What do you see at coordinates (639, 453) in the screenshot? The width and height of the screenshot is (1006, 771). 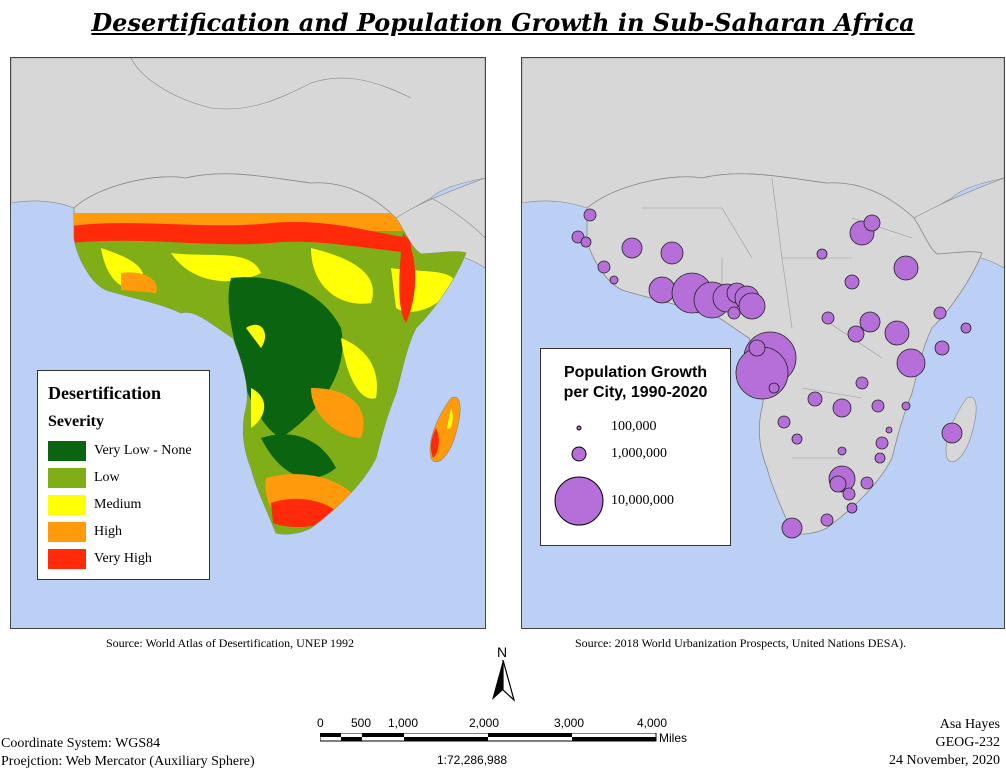 I see `legend-label-medium: 1,000,000` at bounding box center [639, 453].